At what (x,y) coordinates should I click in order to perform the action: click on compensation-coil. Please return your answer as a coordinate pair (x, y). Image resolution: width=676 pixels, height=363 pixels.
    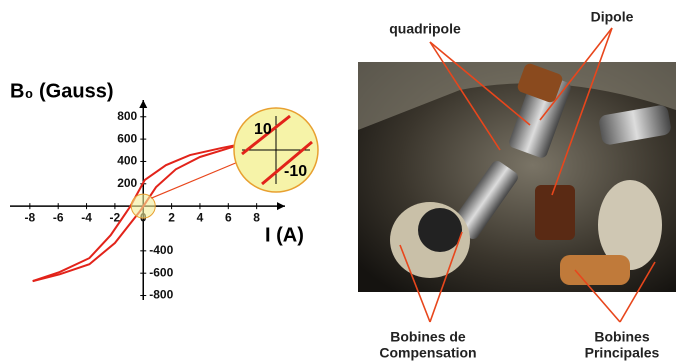
    Looking at the image, I should click on (440, 230).